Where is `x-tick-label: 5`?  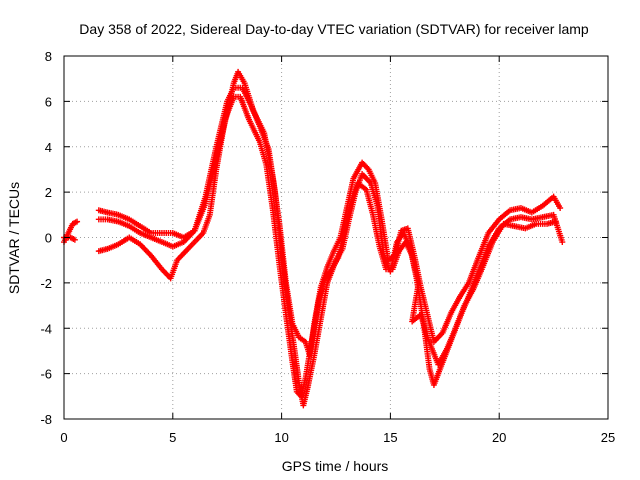
x-tick-label: 5 is located at coordinates (172, 437).